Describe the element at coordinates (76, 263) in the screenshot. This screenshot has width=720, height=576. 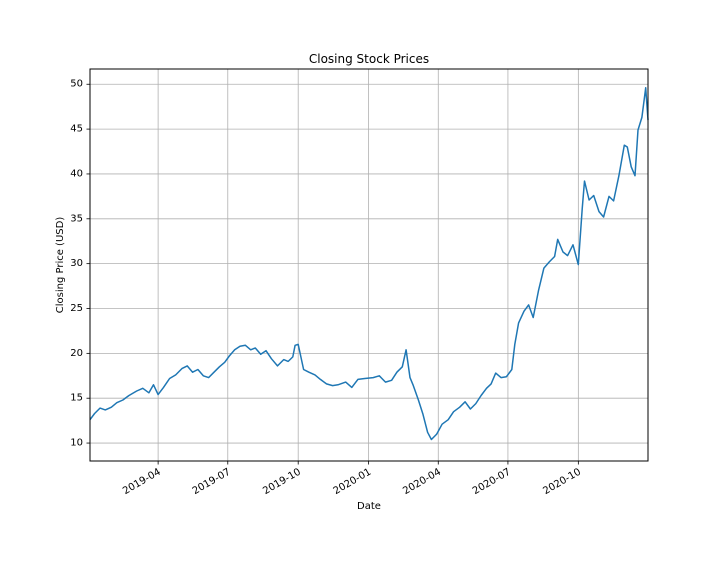
I see `y-tick-label: 30` at that location.